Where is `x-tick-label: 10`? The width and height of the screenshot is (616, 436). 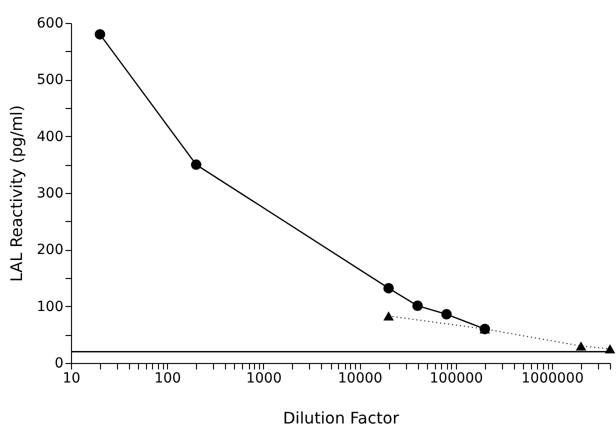 x-tick-label: 10 is located at coordinates (71, 378).